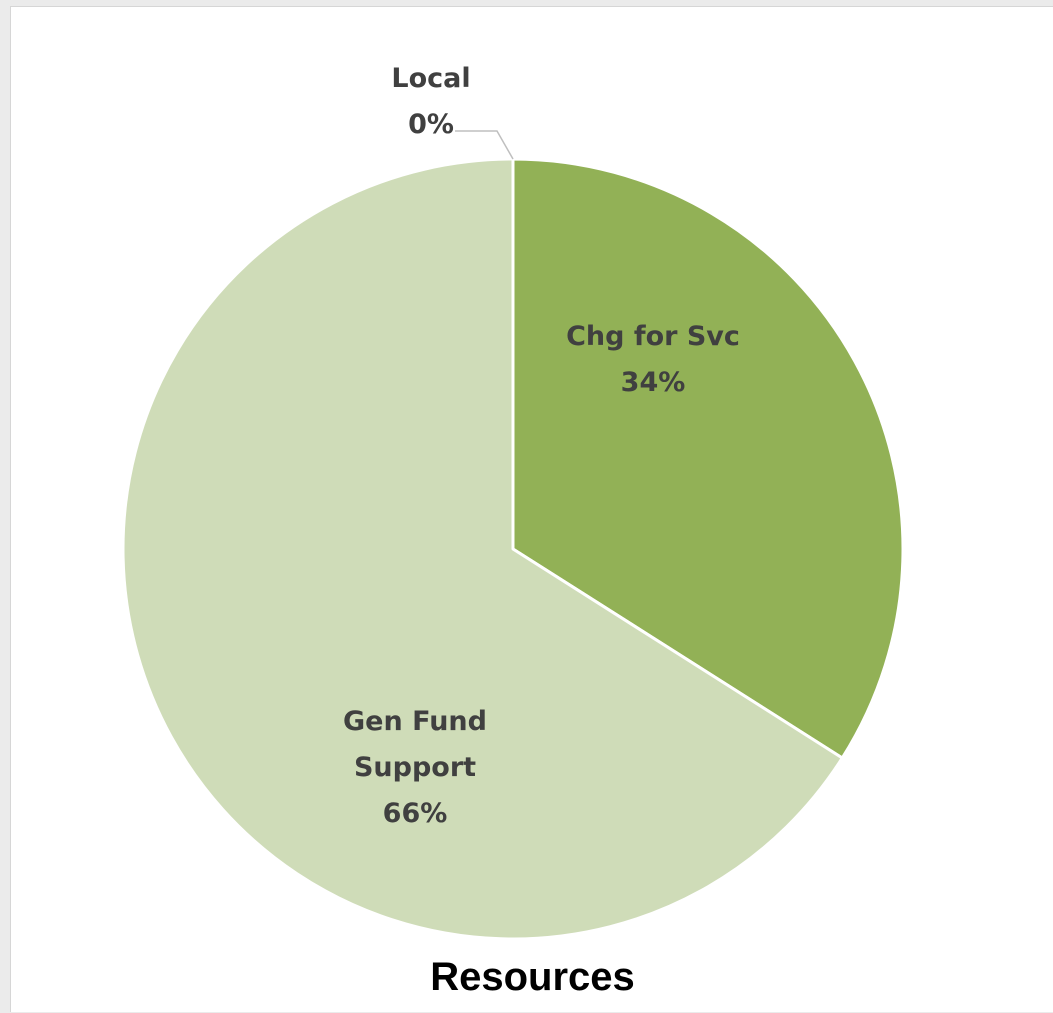  Describe the element at coordinates (430, 78) in the screenshot. I see `slice-category-label: Local` at that location.